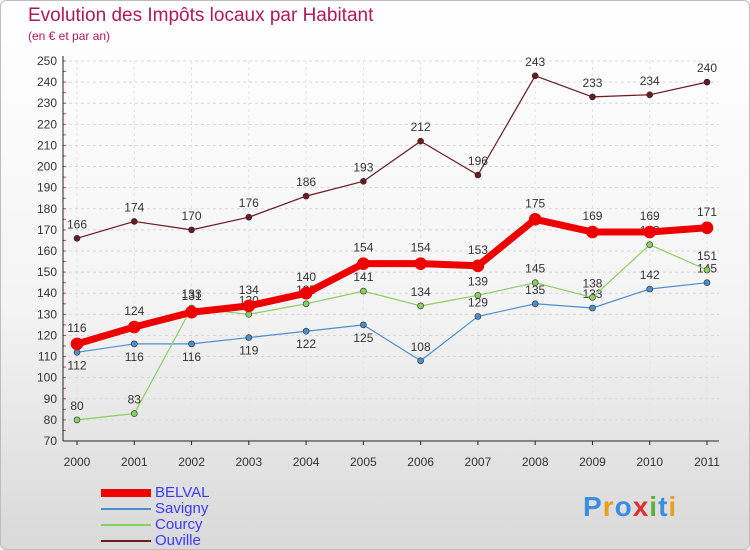 Image resolution: width=750 pixels, height=550 pixels. I want to click on x-tick-label: 2003, so click(248, 462).